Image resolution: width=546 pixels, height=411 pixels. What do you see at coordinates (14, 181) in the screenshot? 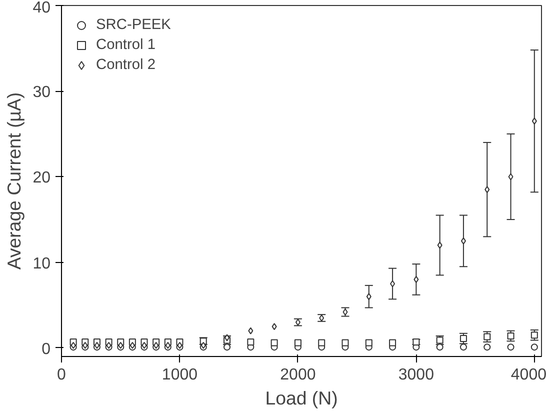
I see `y-axis-title: Average Current (µA)` at bounding box center [14, 181].